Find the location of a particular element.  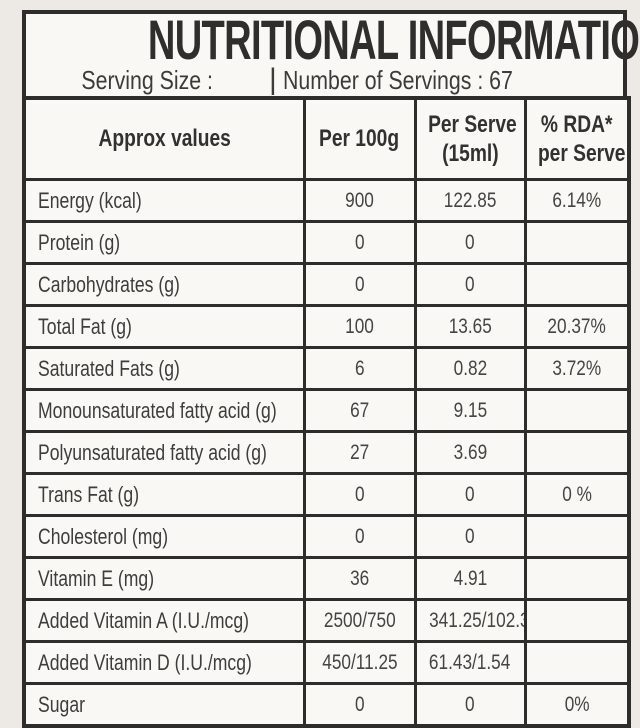

table-row-energy: Energy (kcal) 900 122.85 6.14% is located at coordinates (326, 200).